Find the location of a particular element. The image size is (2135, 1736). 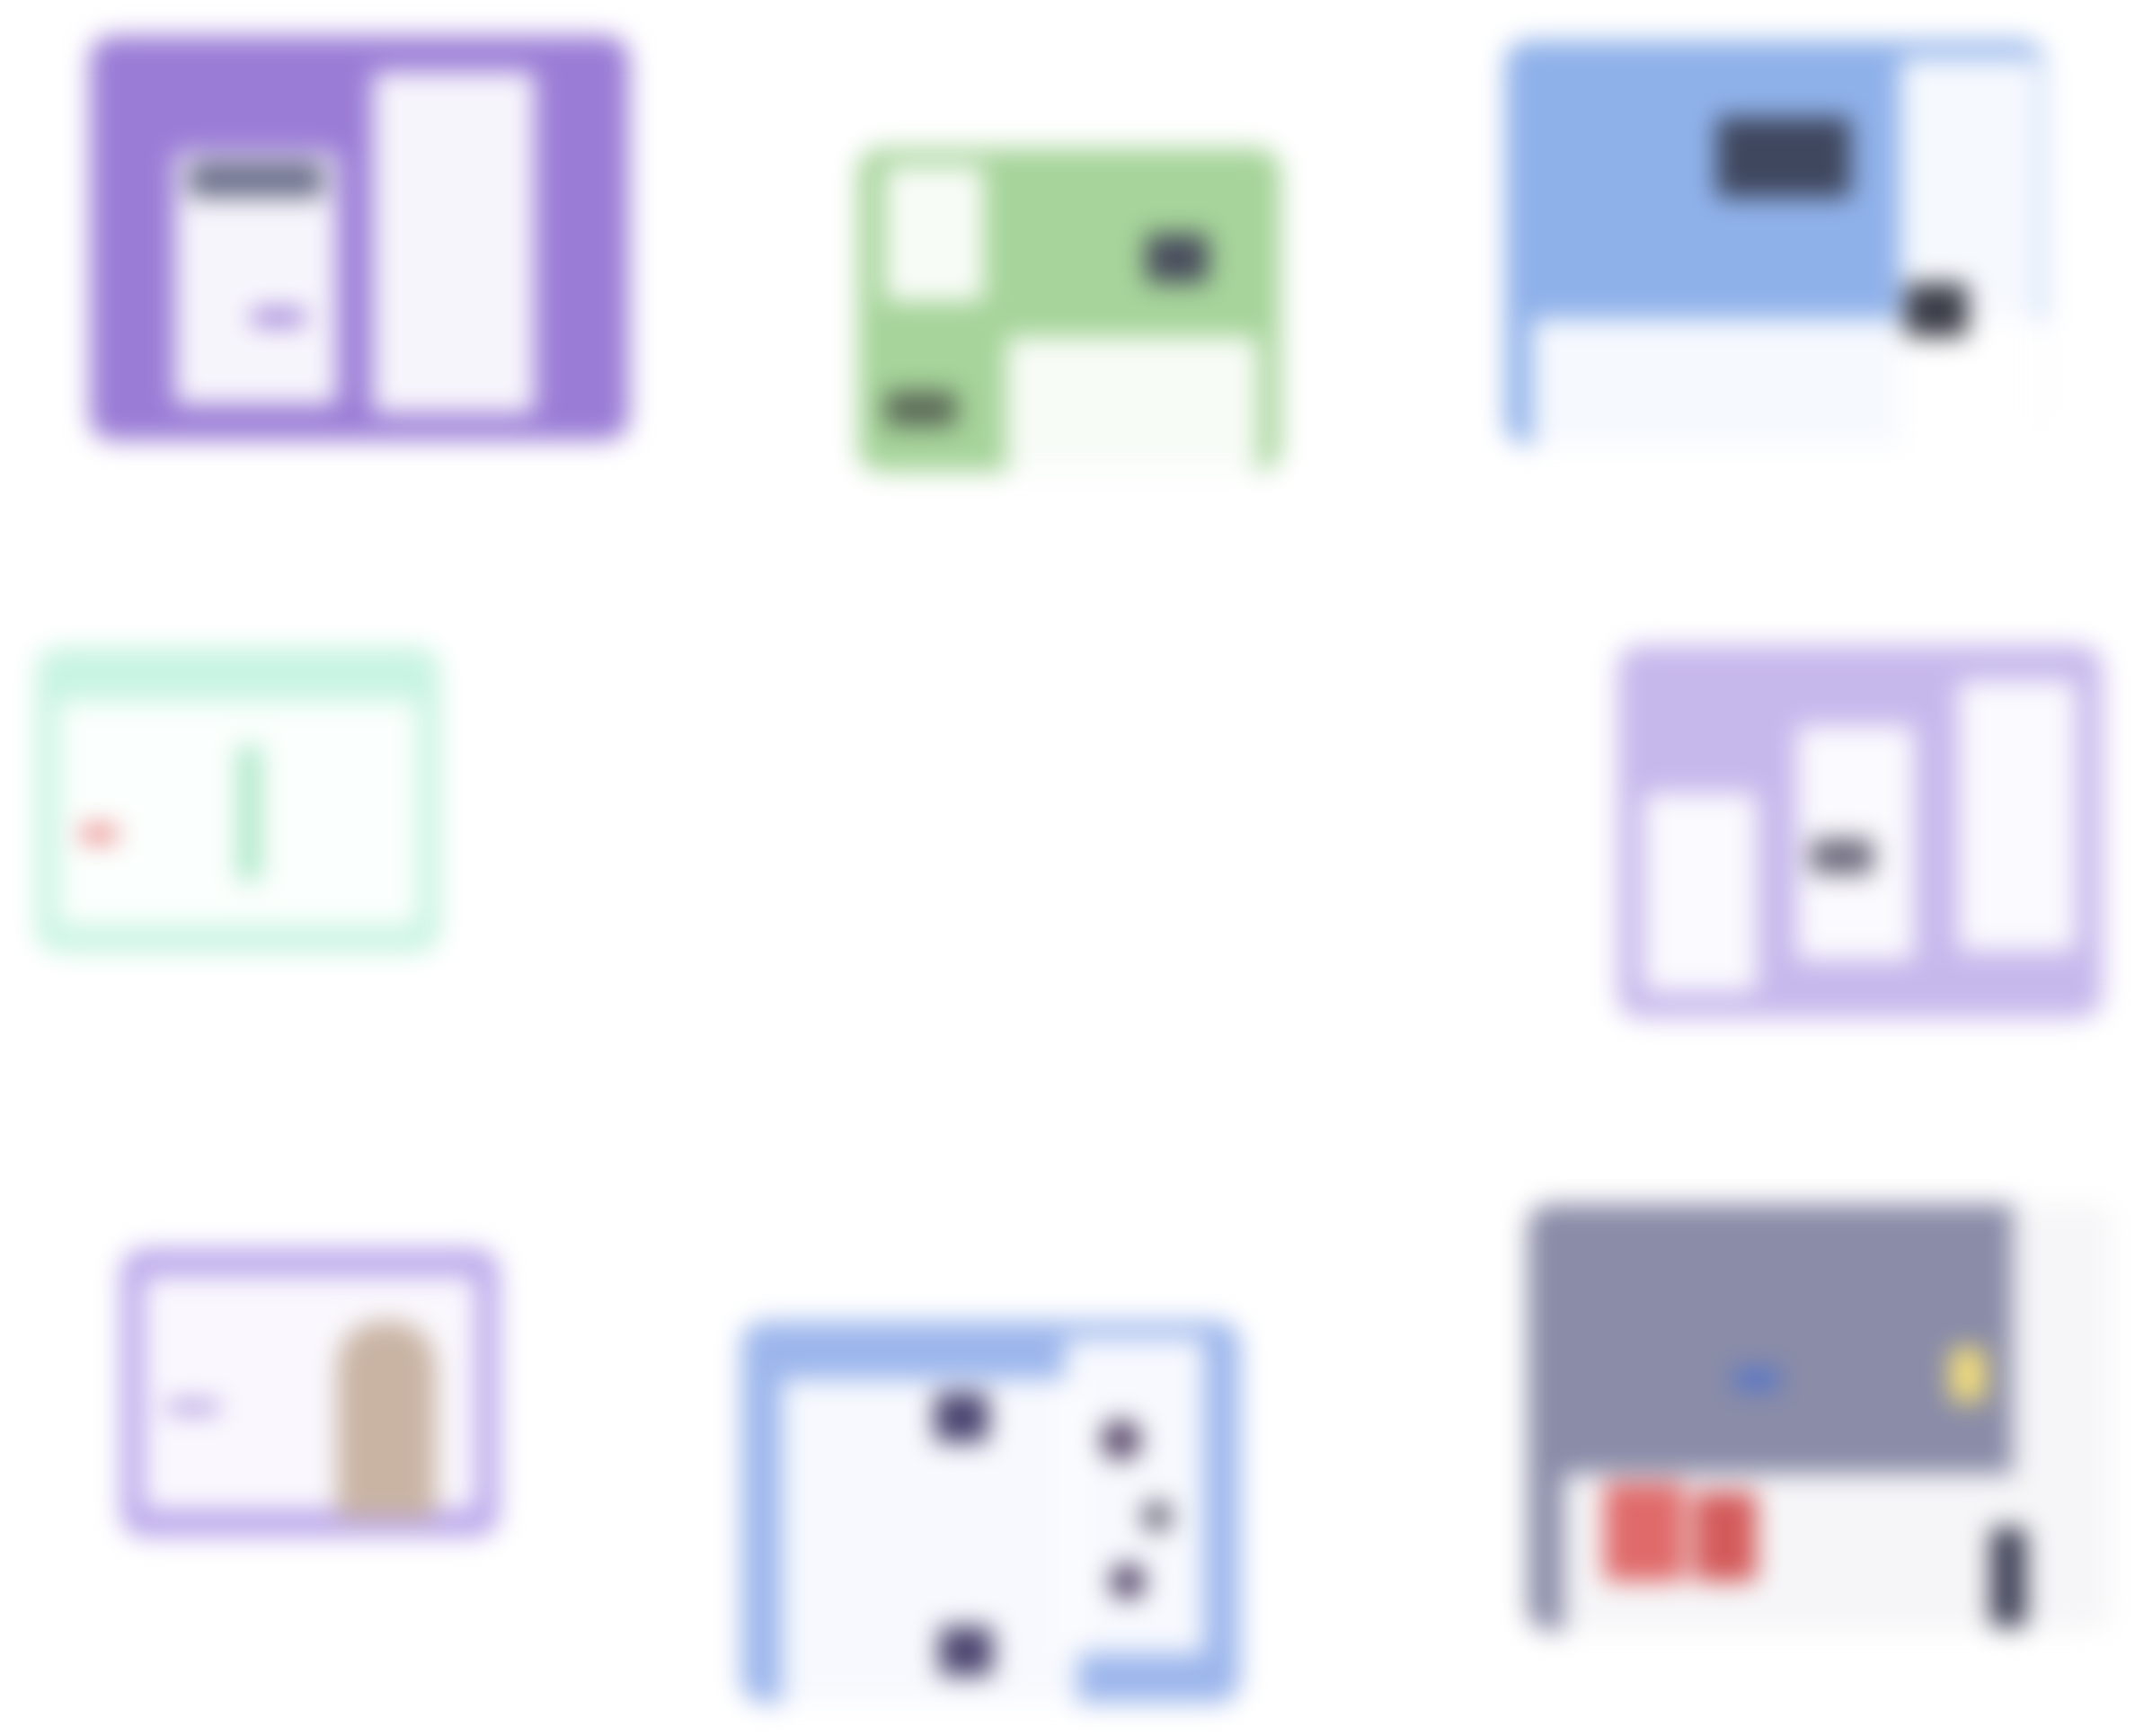

card-portrait is located at coordinates (386, 1420).